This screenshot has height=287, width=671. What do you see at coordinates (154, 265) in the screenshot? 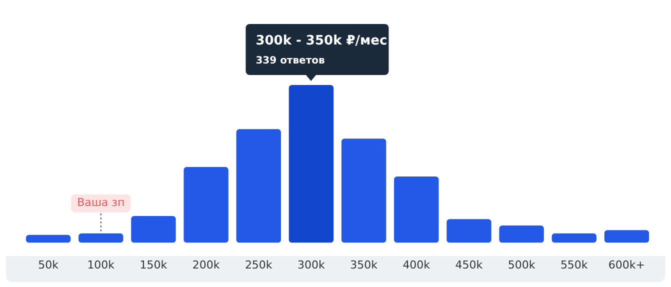
I see `x-tick-label: 150k` at bounding box center [154, 265].